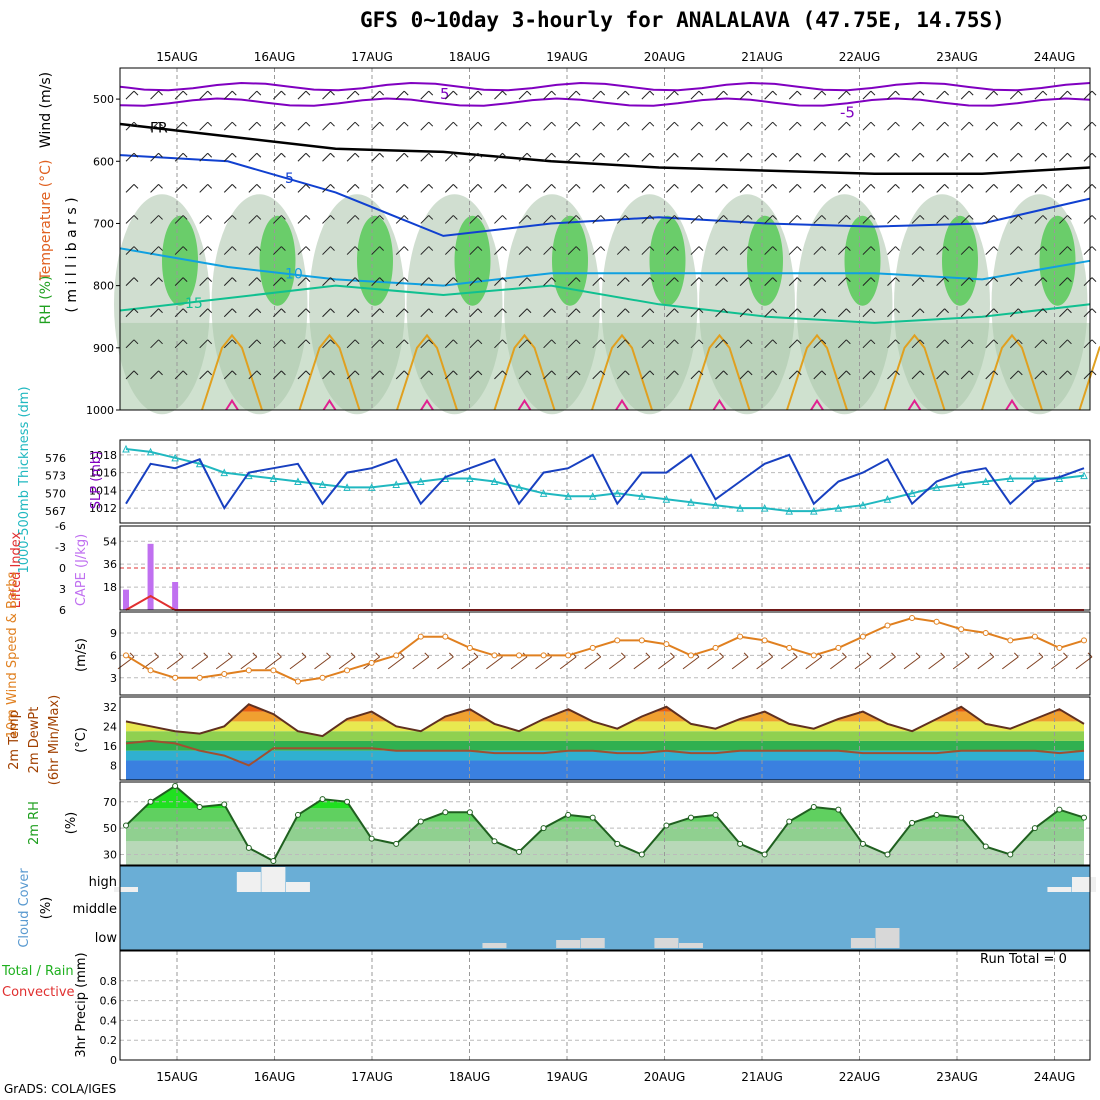 The image size is (1100, 1100). Describe the element at coordinates (81, 740) in the screenshot. I see `ylabel-temp-unit: (°C)` at that location.